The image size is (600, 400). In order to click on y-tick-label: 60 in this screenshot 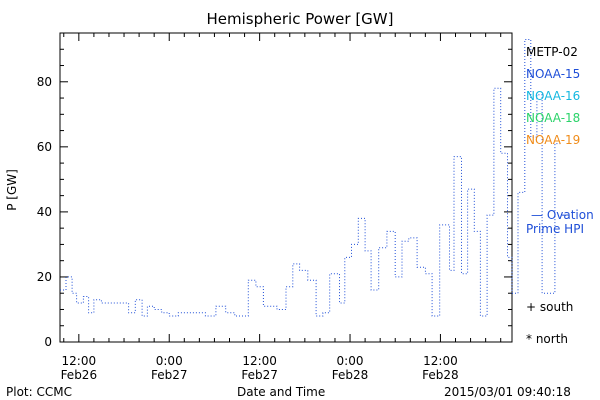, I will do `click(44, 147)`.